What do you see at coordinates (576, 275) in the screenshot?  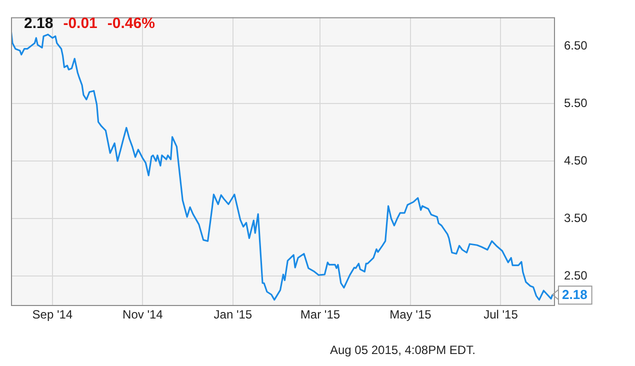 I see `y-tick-label: 2.50` at bounding box center [576, 275].